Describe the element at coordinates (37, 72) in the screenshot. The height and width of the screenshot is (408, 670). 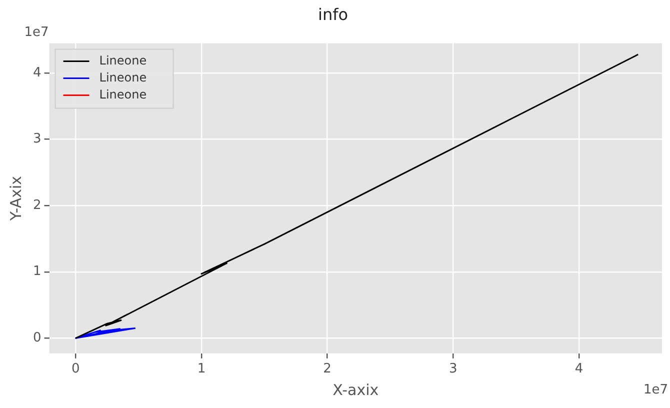
I see `y-tick-label: 4` at that location.